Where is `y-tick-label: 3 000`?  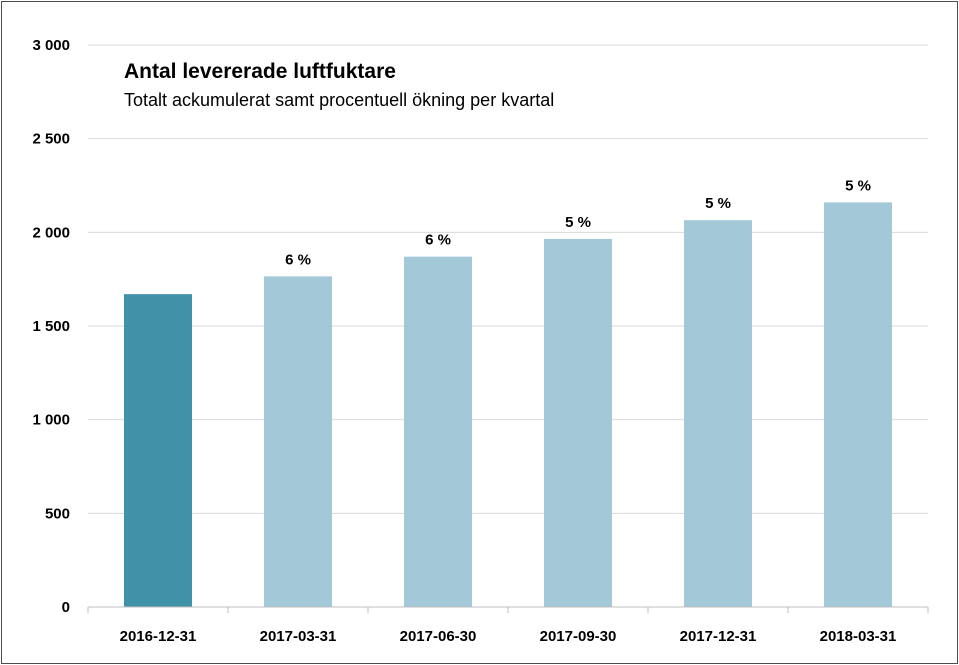
y-tick-label: 3 000 is located at coordinates (51, 45).